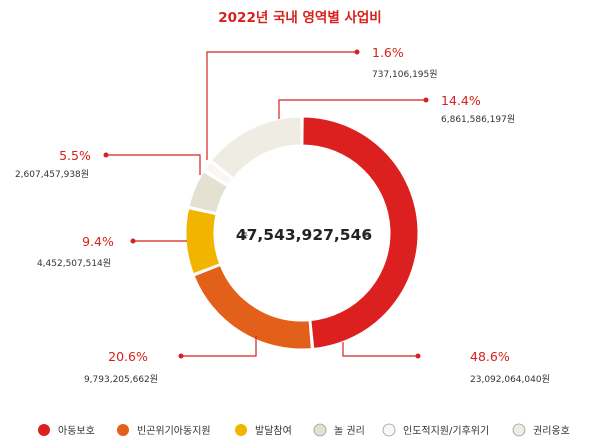 The width and height of the screenshot is (600, 448). I want to click on slice-development-participation, so click(203, 241).